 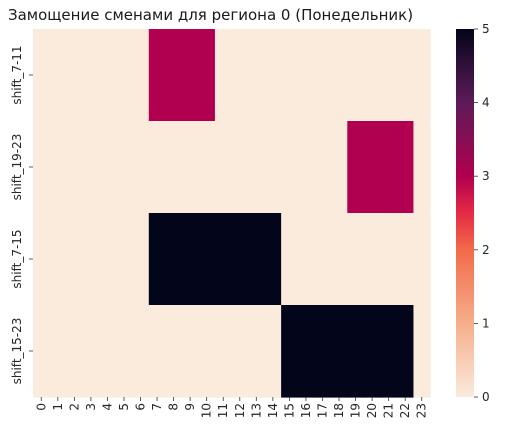 I want to click on colorbar-tick-label: 0, so click(x=486, y=397).